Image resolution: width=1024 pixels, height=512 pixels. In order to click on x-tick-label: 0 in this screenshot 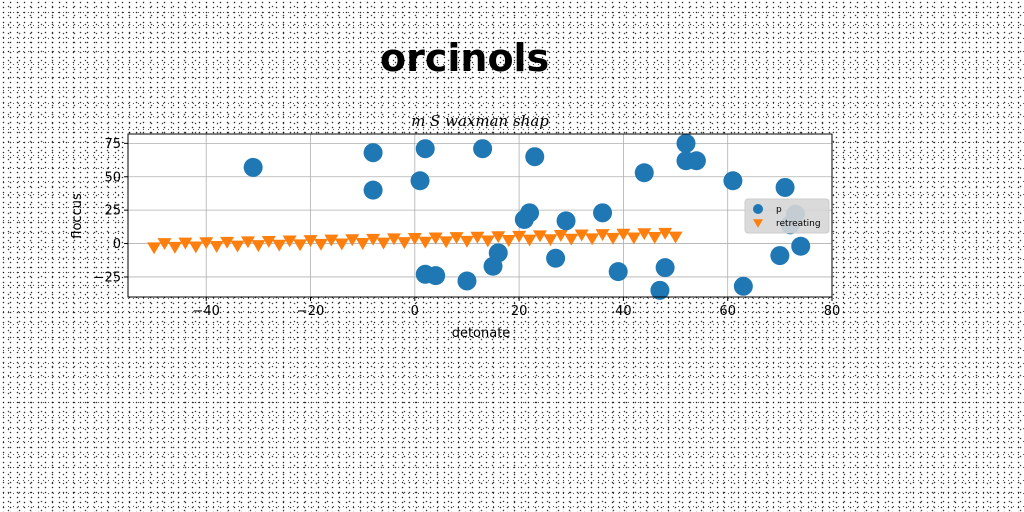, I will do `click(415, 311)`.